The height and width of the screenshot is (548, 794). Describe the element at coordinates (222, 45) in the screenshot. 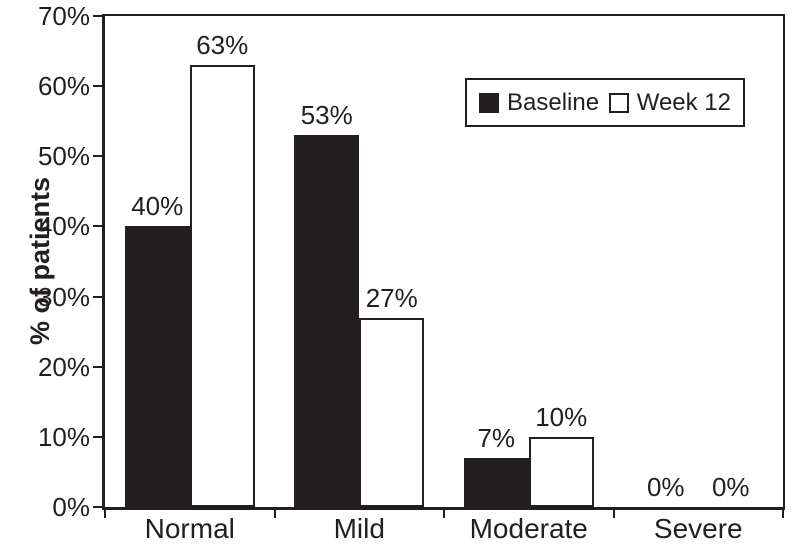

I see `bar-value-label-week-12-normal: 63%` at that location.